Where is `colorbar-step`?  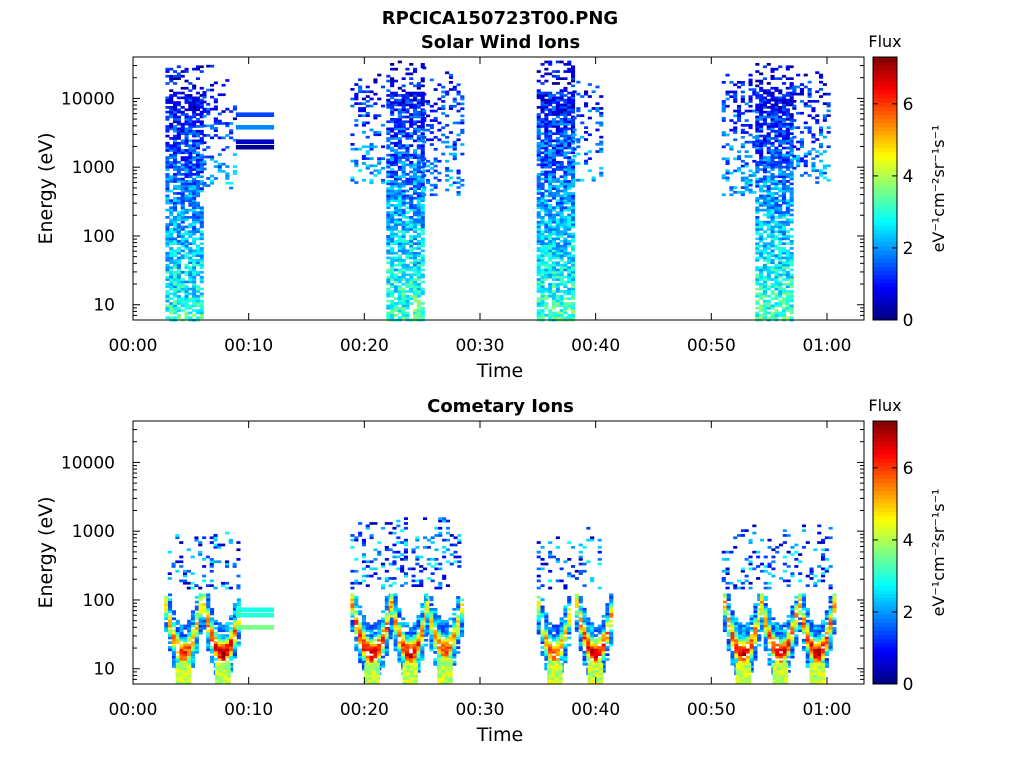
colorbar-step is located at coordinates (885, 248).